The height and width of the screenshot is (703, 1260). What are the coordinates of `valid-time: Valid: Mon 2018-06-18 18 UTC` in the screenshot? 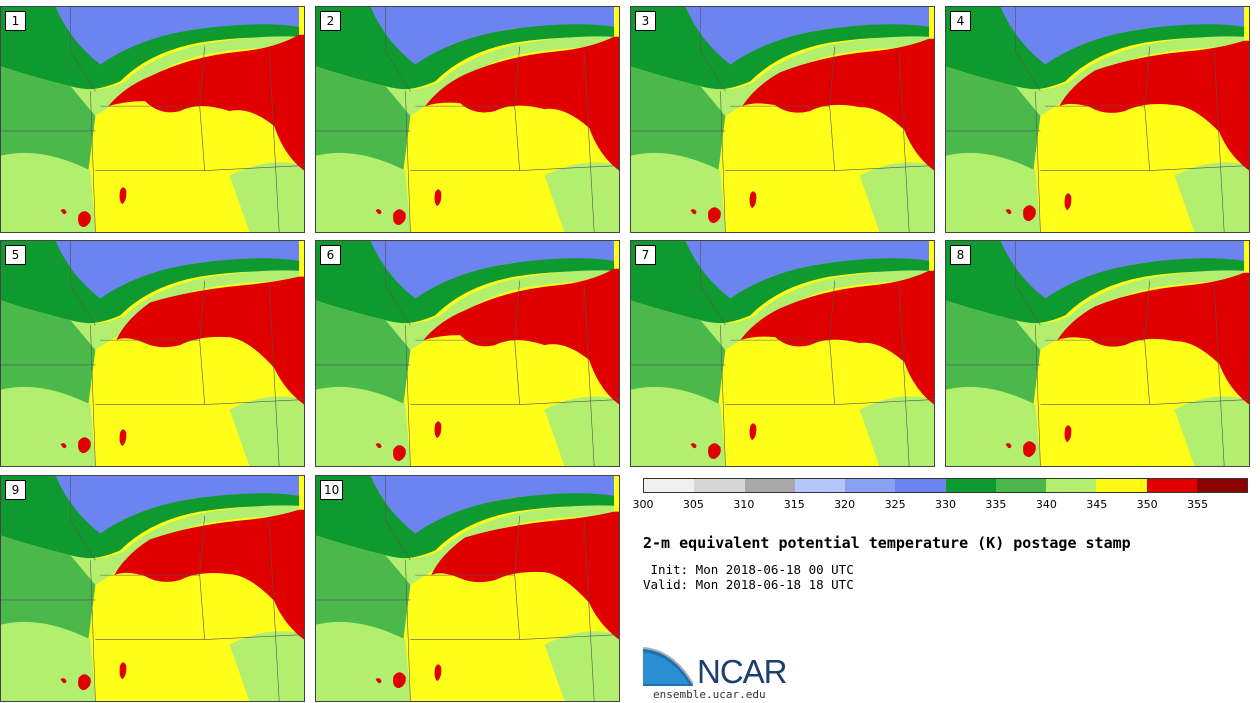 It's located at (748, 584).